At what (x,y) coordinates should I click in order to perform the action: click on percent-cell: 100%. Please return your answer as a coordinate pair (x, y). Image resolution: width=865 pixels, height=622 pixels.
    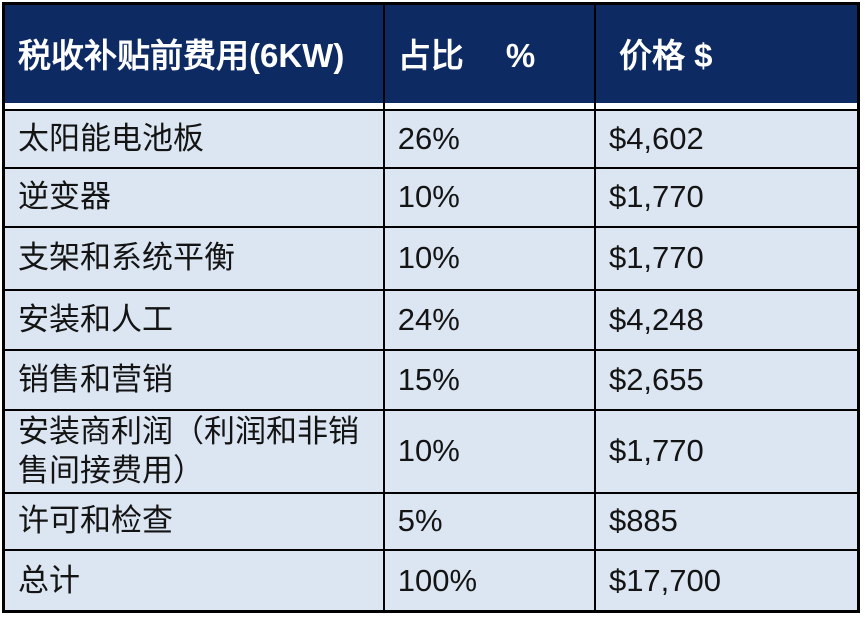
    Looking at the image, I should click on (489, 580).